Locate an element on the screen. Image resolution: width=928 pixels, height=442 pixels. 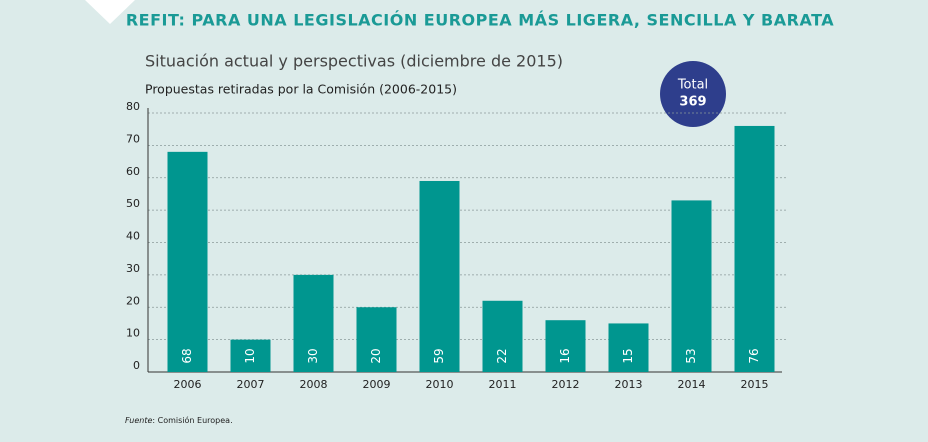
x-tick-label: 2013 is located at coordinates (629, 384).